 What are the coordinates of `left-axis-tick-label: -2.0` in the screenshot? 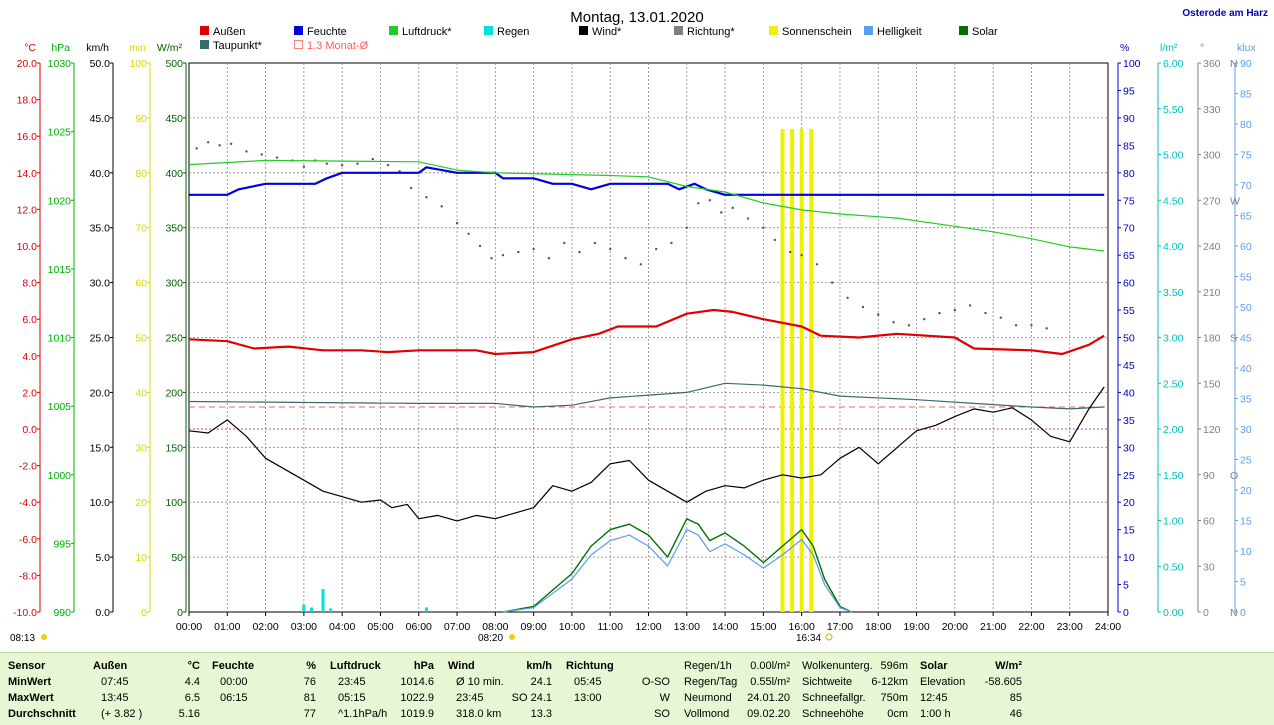 It's located at (28, 467).